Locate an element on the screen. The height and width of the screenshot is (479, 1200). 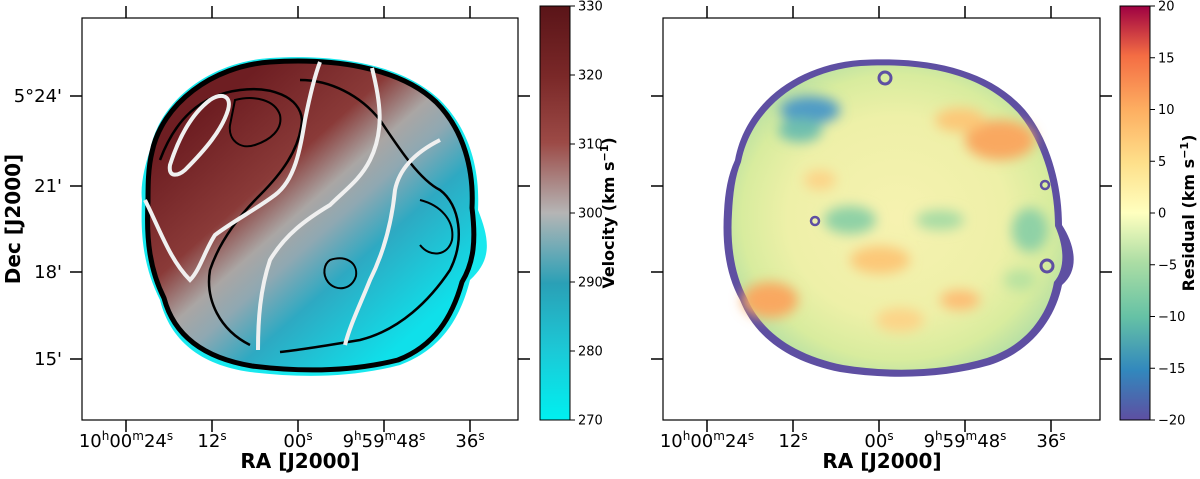
velocity-colorbar-ticks: 270 280 290 300 310 320 330 is located at coordinates (586, 214).